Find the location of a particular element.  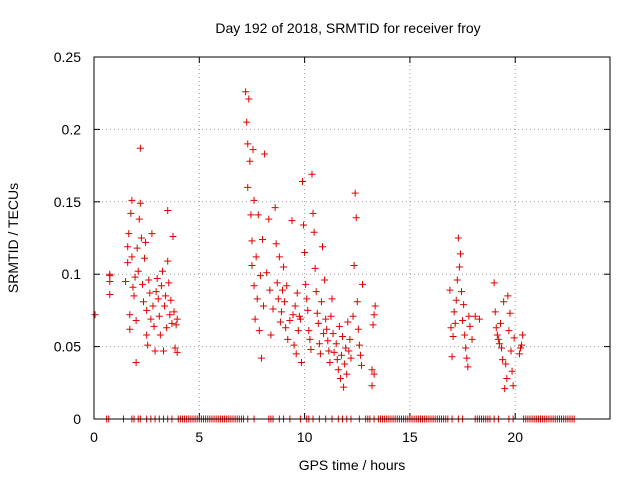

x-tick-label: 0 is located at coordinates (94, 437).